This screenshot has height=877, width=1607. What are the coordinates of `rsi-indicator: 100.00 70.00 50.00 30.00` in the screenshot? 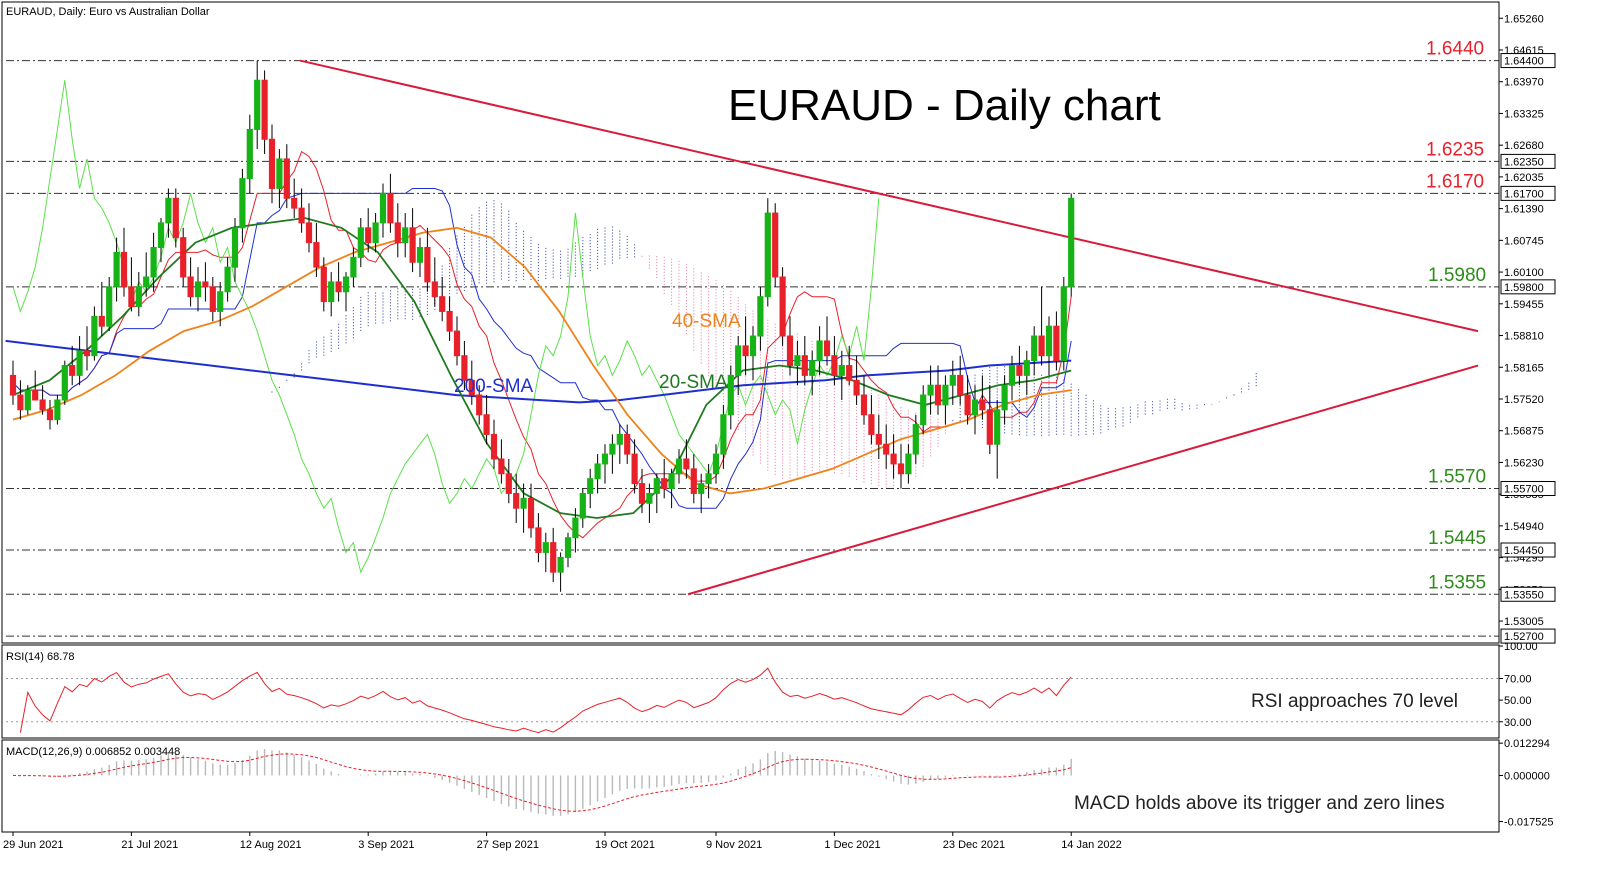 It's located at (772, 687).